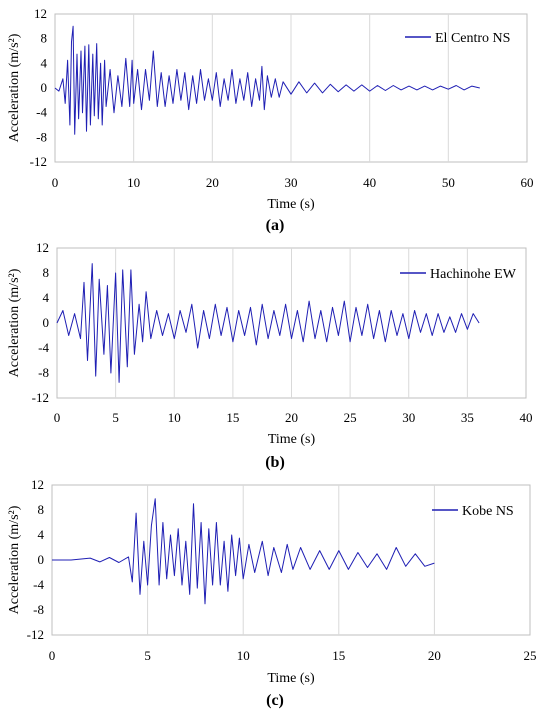 This screenshot has width=550, height=716. I want to click on x-tick-label: 50, so click(448, 182).